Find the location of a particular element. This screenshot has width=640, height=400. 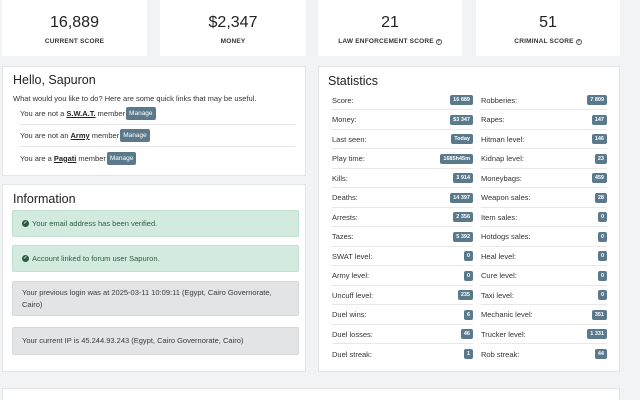

stat-value-badge: 28 is located at coordinates (600, 197).